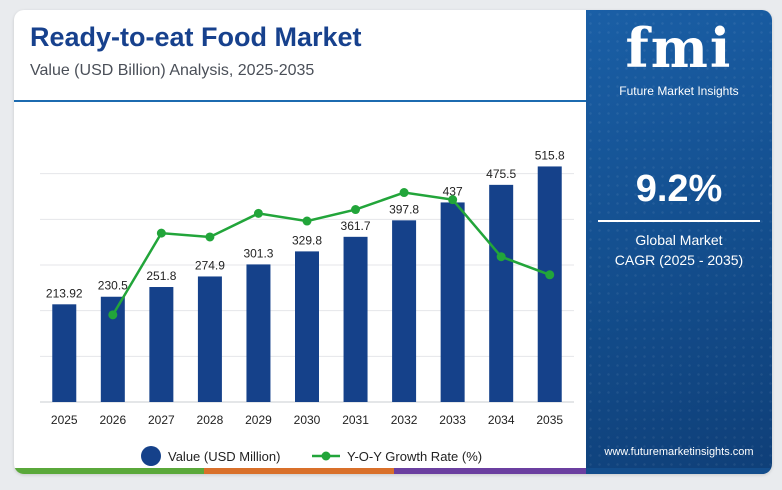  What do you see at coordinates (501, 420) in the screenshot?
I see `x-tick-2034: 2034` at bounding box center [501, 420].